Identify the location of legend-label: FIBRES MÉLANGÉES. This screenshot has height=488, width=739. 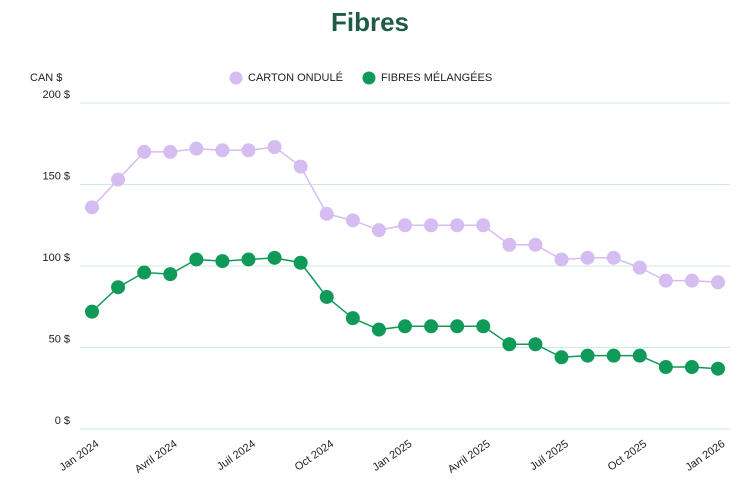
(436, 77).